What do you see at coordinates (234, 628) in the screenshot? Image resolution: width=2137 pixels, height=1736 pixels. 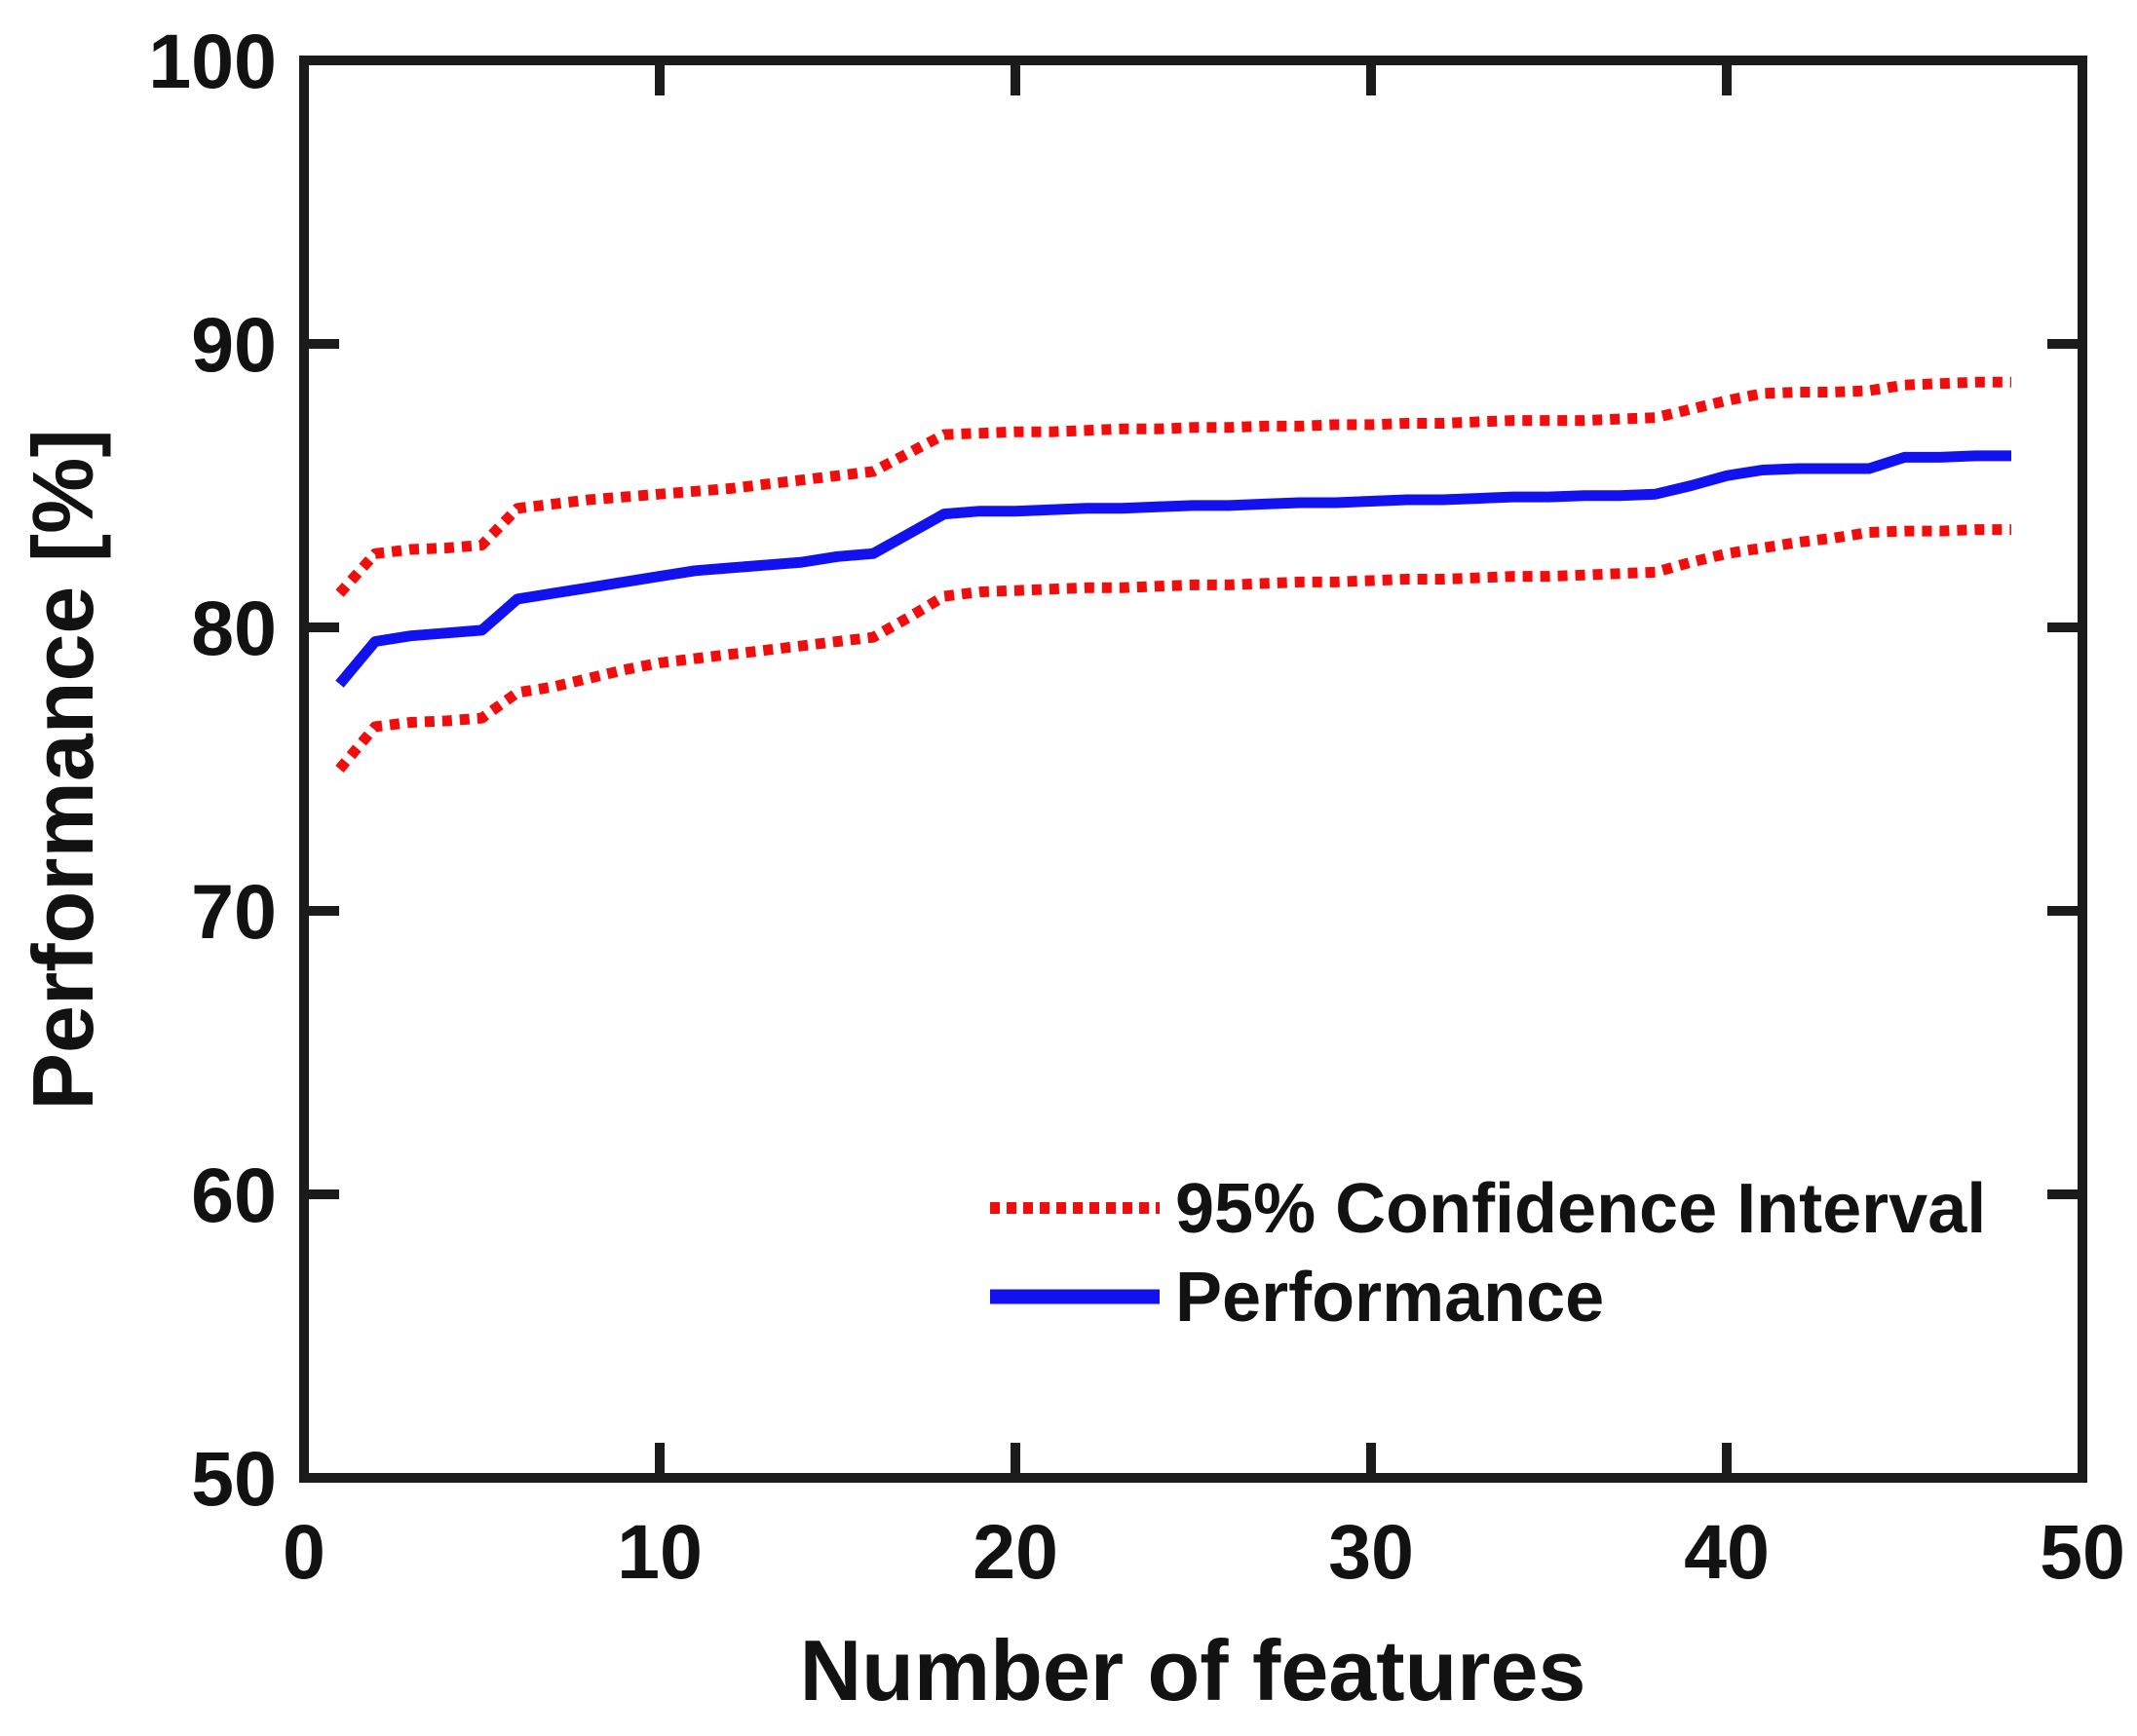 I see `y-tick-label: 80` at bounding box center [234, 628].